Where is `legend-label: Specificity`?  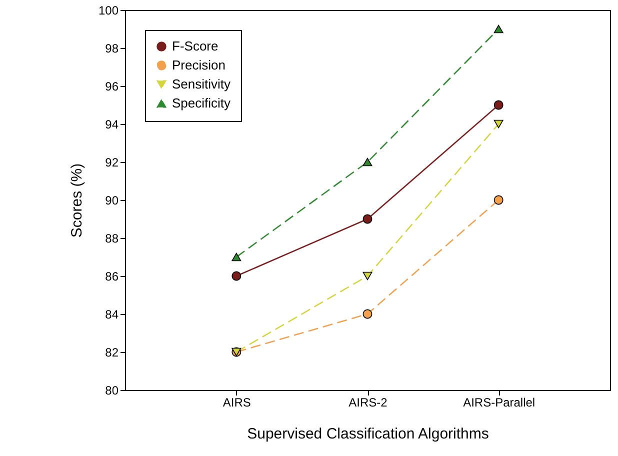
legend-label: Specificity is located at coordinates (202, 103).